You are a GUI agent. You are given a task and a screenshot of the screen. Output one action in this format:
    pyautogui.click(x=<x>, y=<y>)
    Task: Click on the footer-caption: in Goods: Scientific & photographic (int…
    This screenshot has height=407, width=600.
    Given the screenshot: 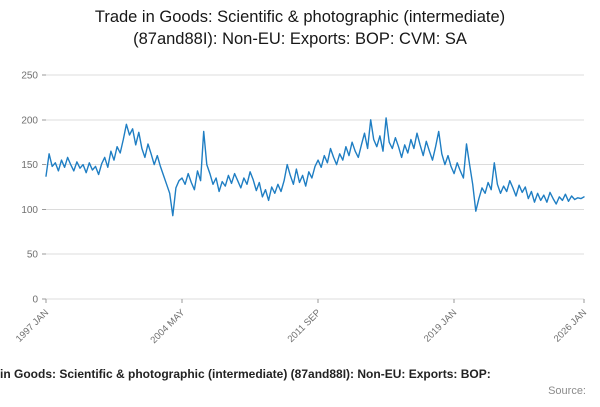 What is the action you would take?
    pyautogui.click(x=245, y=374)
    